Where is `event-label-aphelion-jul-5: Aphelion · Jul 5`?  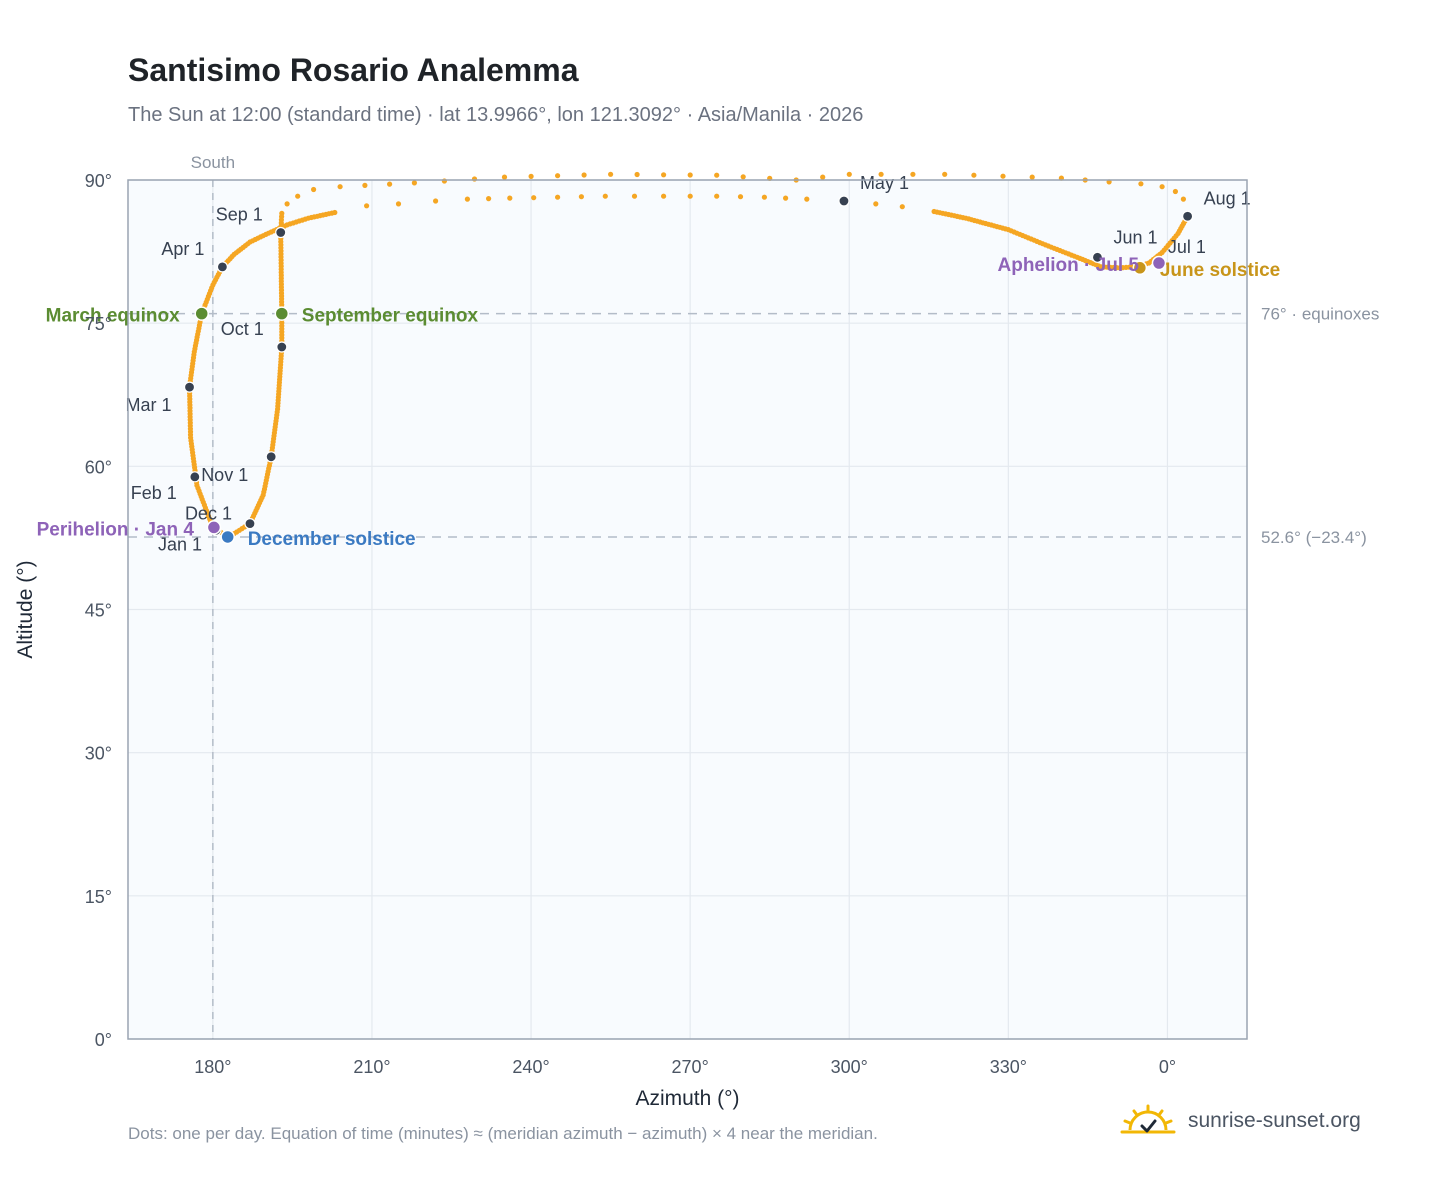 event-label-aphelion-jul-5: Aphelion · Jul 5 is located at coordinates (1069, 265).